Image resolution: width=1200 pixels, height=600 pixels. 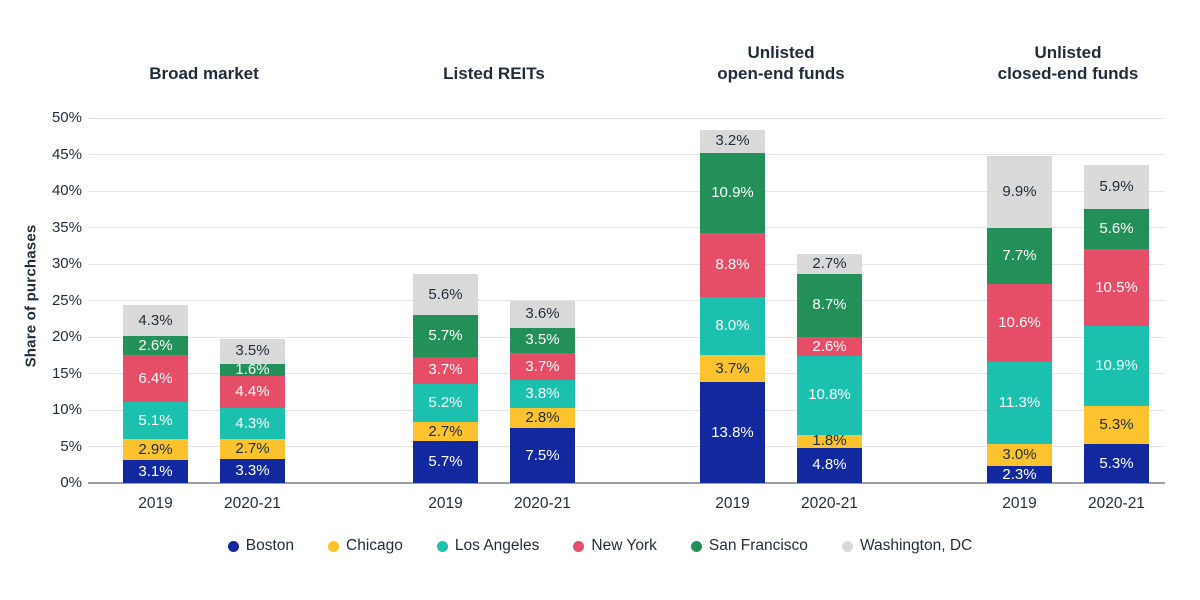 I want to click on bar-segment-label: 10.9%, so click(x=732, y=192).